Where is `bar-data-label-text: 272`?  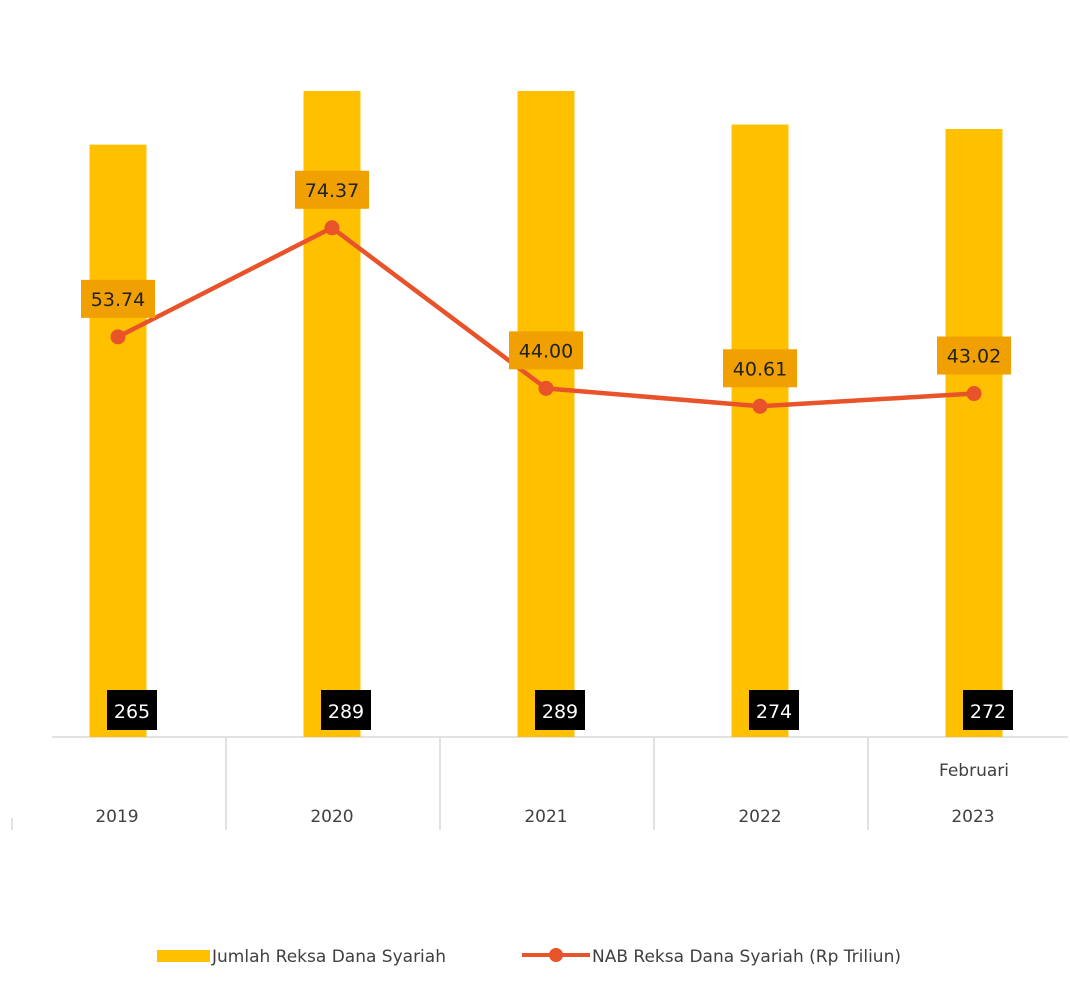 bar-data-label-text: 272 is located at coordinates (988, 712).